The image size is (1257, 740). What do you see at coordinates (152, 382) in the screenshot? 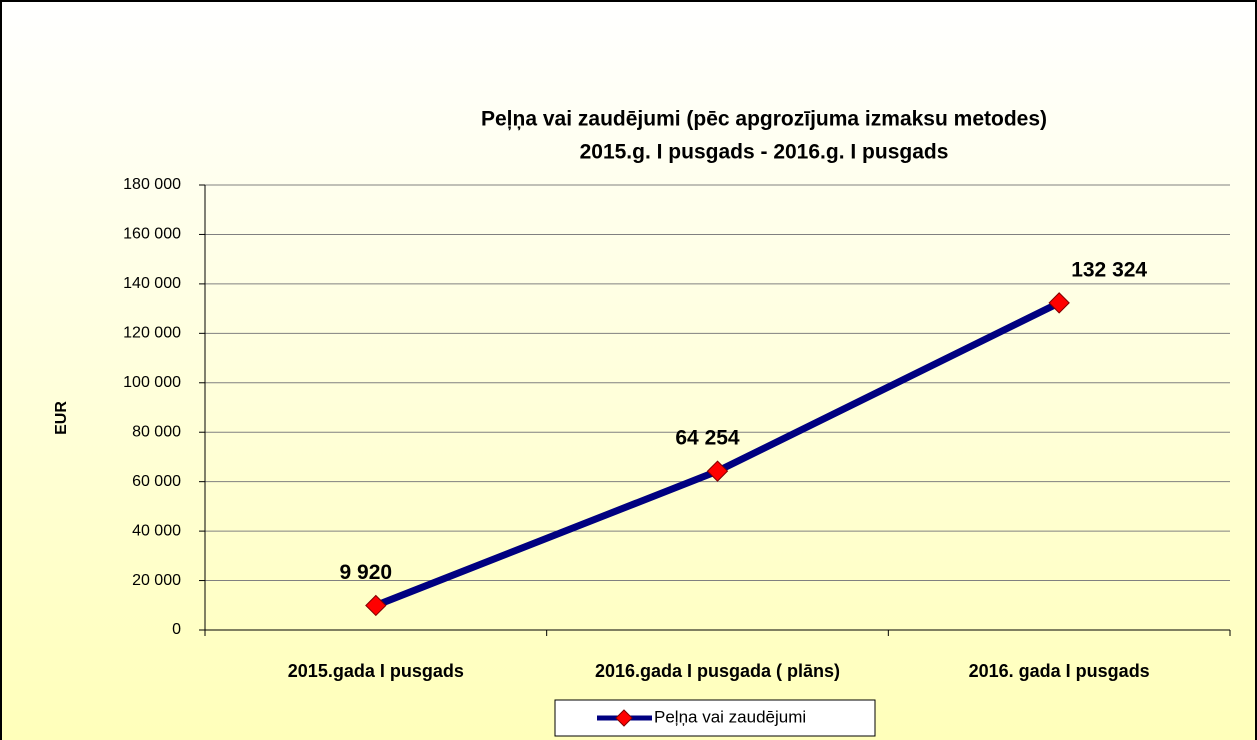
I see `y-tick-label: 100 000` at bounding box center [152, 382].